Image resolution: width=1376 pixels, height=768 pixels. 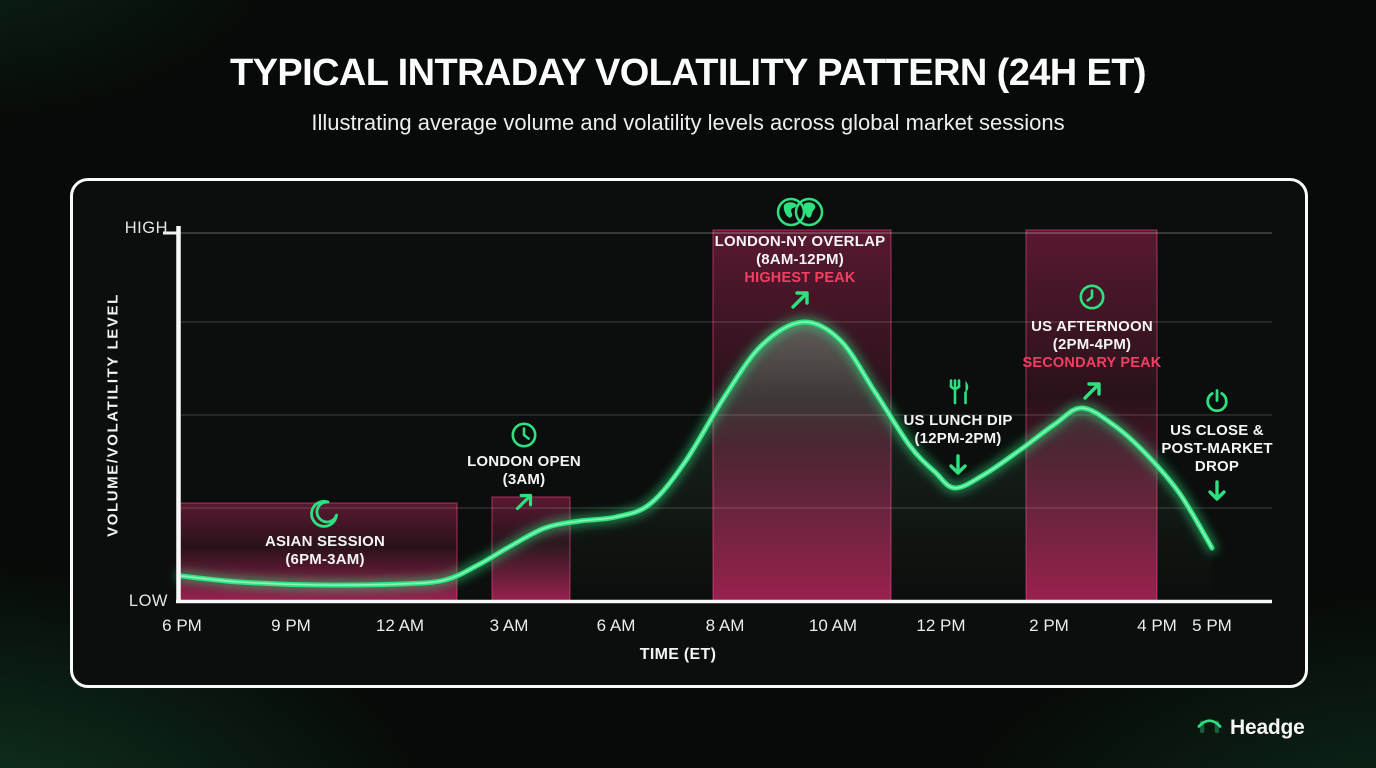 I want to click on x-tick-label: 6 PM, so click(x=182, y=625).